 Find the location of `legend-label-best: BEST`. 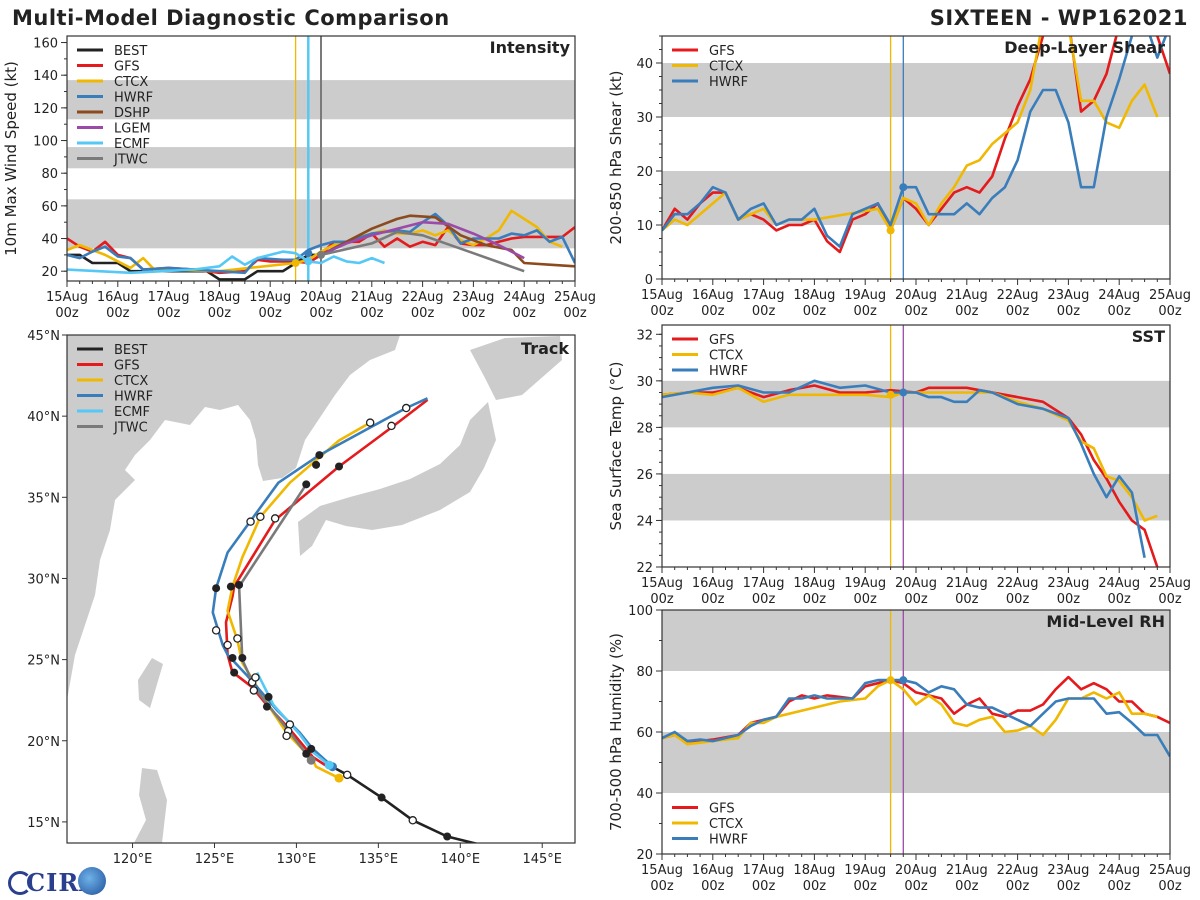

legend-label-best: BEST is located at coordinates (130, 350).